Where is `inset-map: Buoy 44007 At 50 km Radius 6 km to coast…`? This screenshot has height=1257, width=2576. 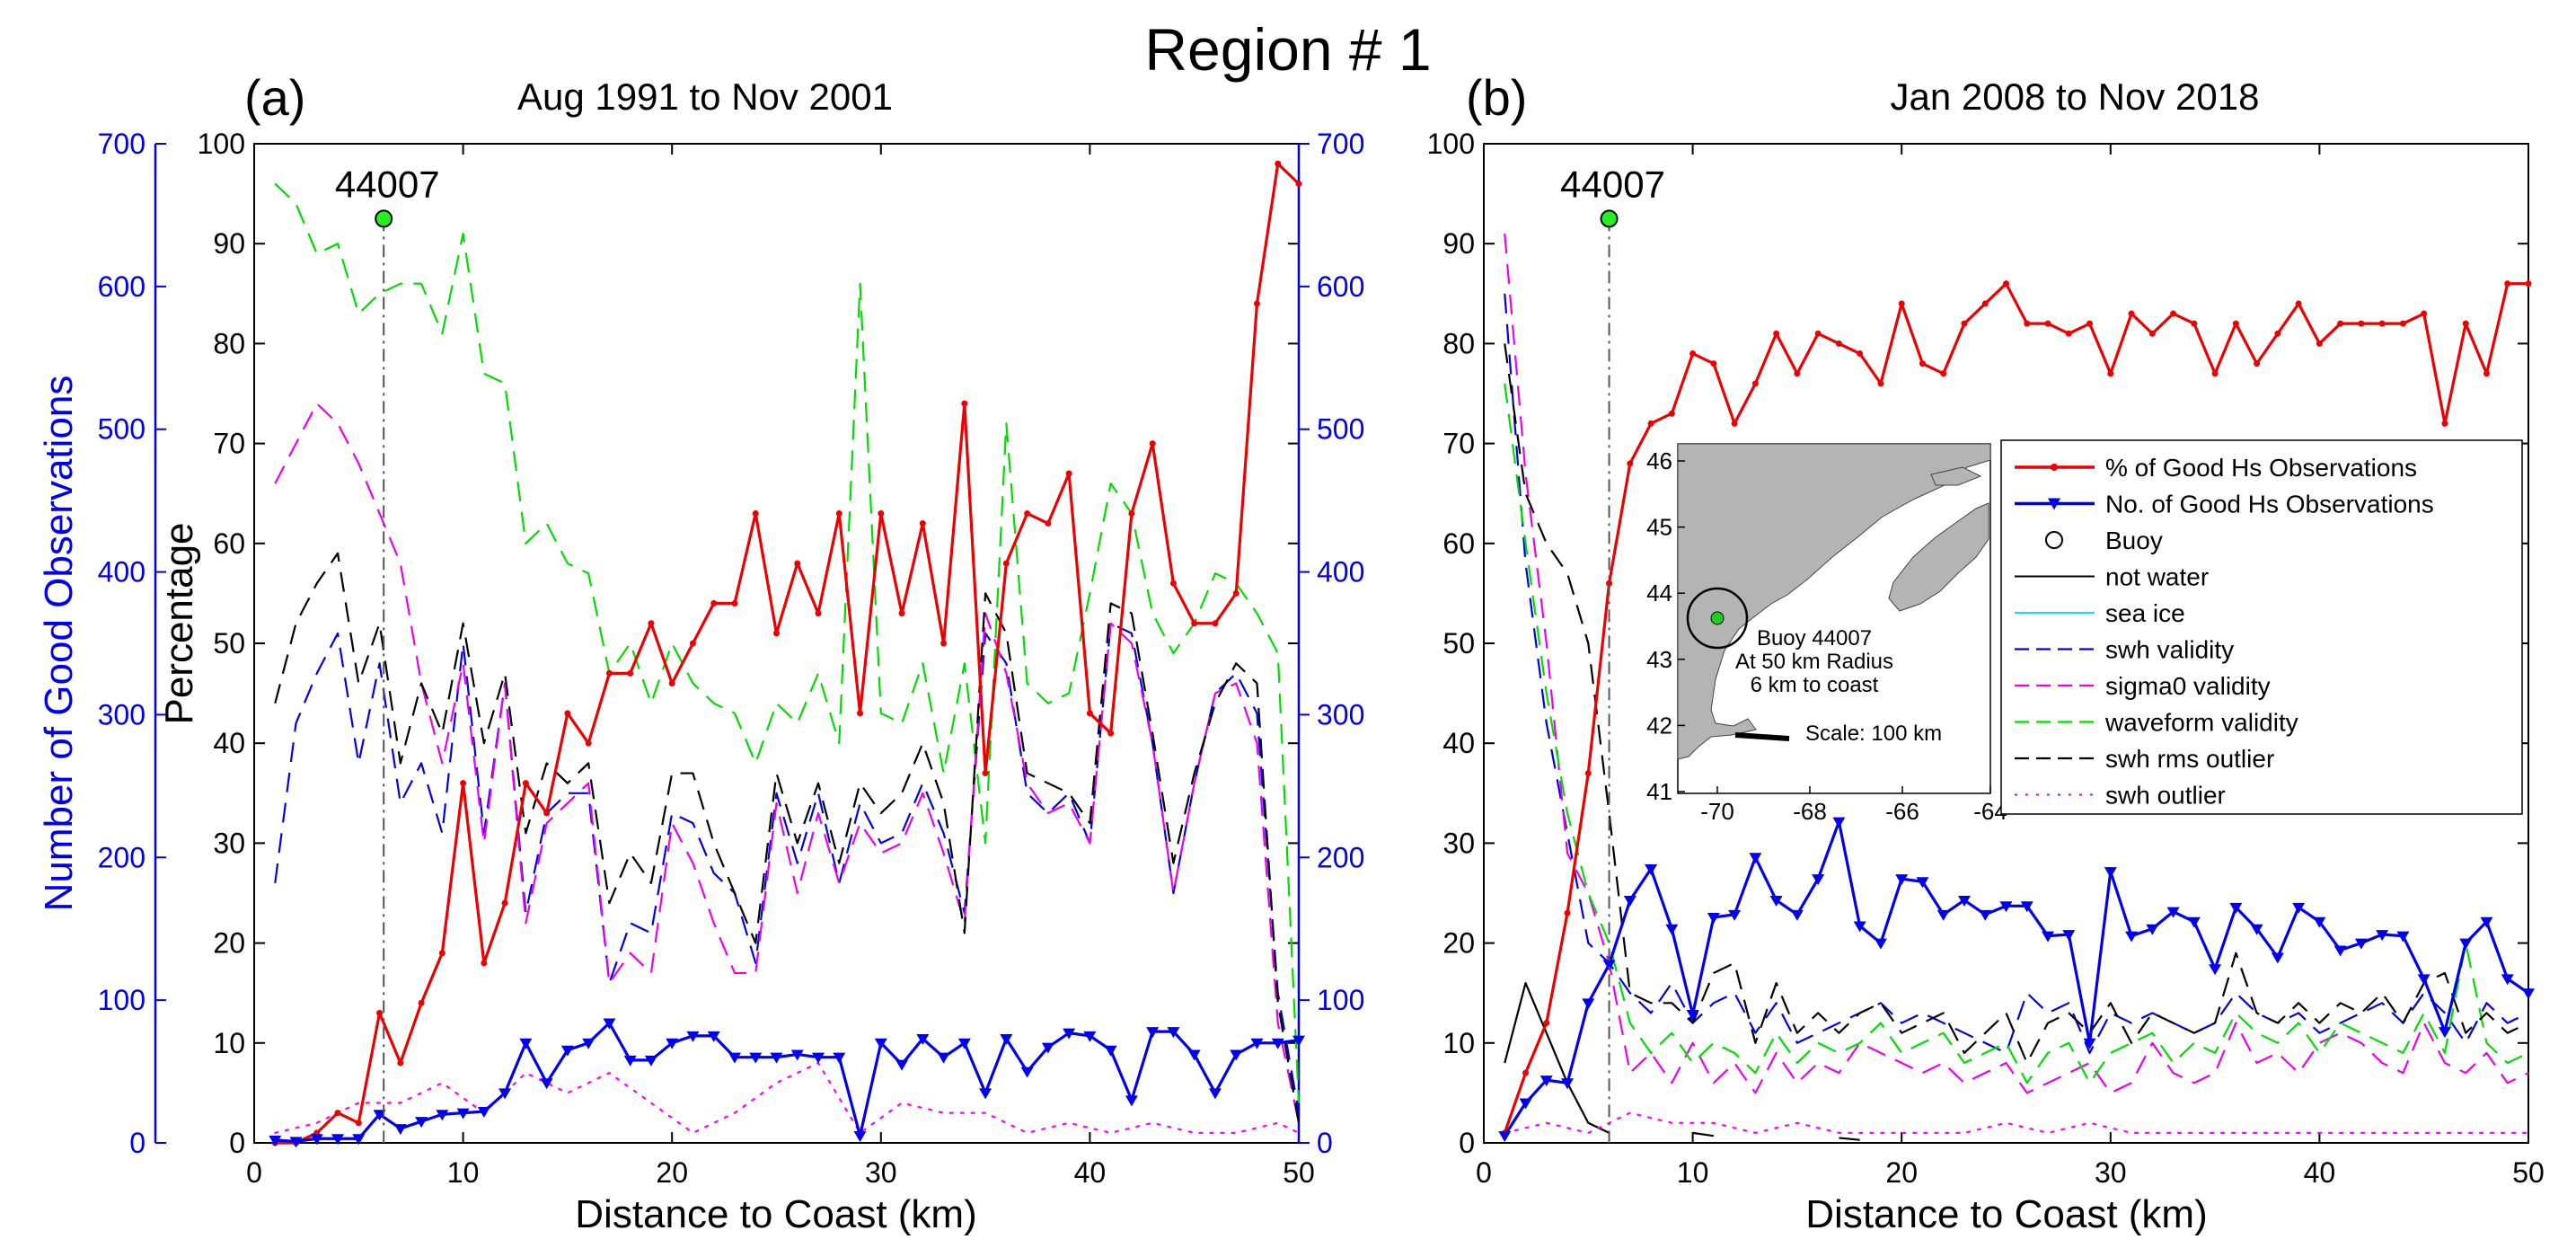
inset-map: Buoy 44007 At 50 km Radius 6 km to coast… is located at coordinates (1826, 634).